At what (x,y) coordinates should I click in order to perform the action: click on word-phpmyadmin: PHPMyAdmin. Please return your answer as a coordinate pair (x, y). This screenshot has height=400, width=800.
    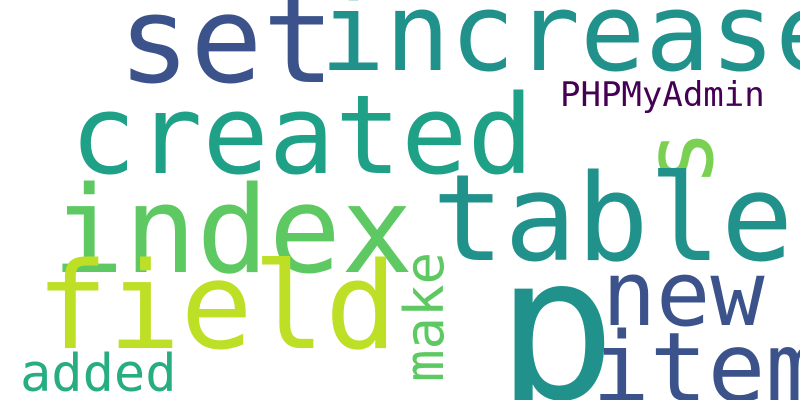
    Looking at the image, I should click on (662, 95).